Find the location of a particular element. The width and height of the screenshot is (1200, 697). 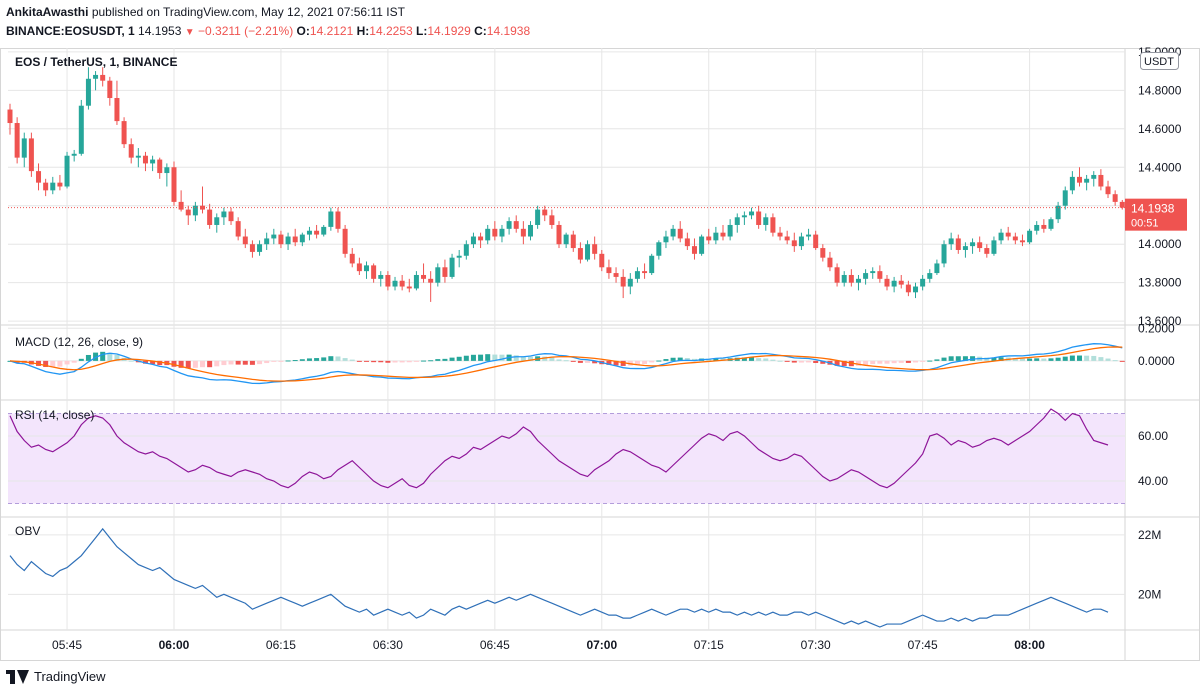

macd-line is located at coordinates (566, 364).